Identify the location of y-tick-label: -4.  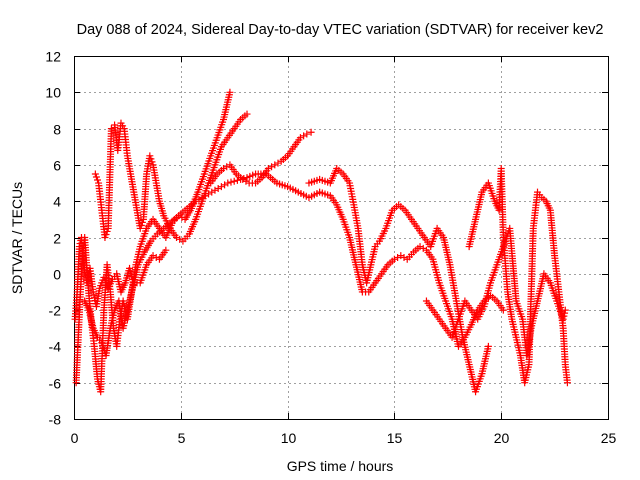
(55, 347).